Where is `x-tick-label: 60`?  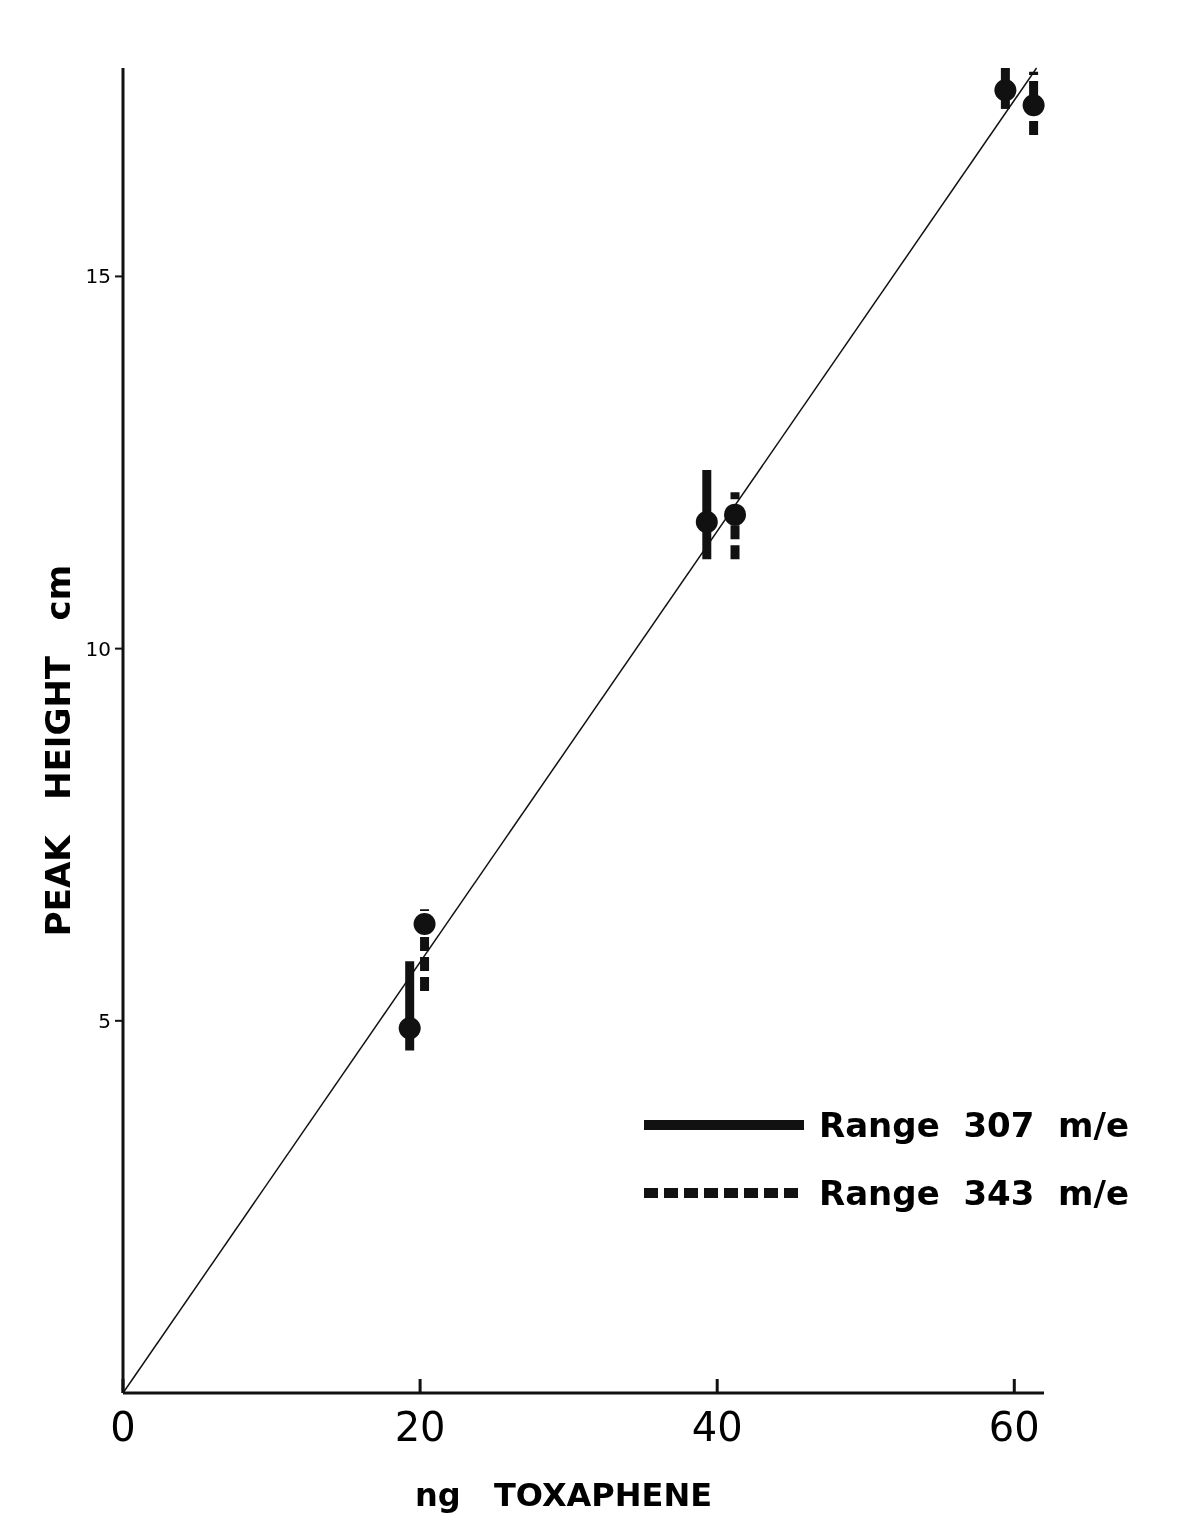 x-tick-label: 60 is located at coordinates (1014, 1427).